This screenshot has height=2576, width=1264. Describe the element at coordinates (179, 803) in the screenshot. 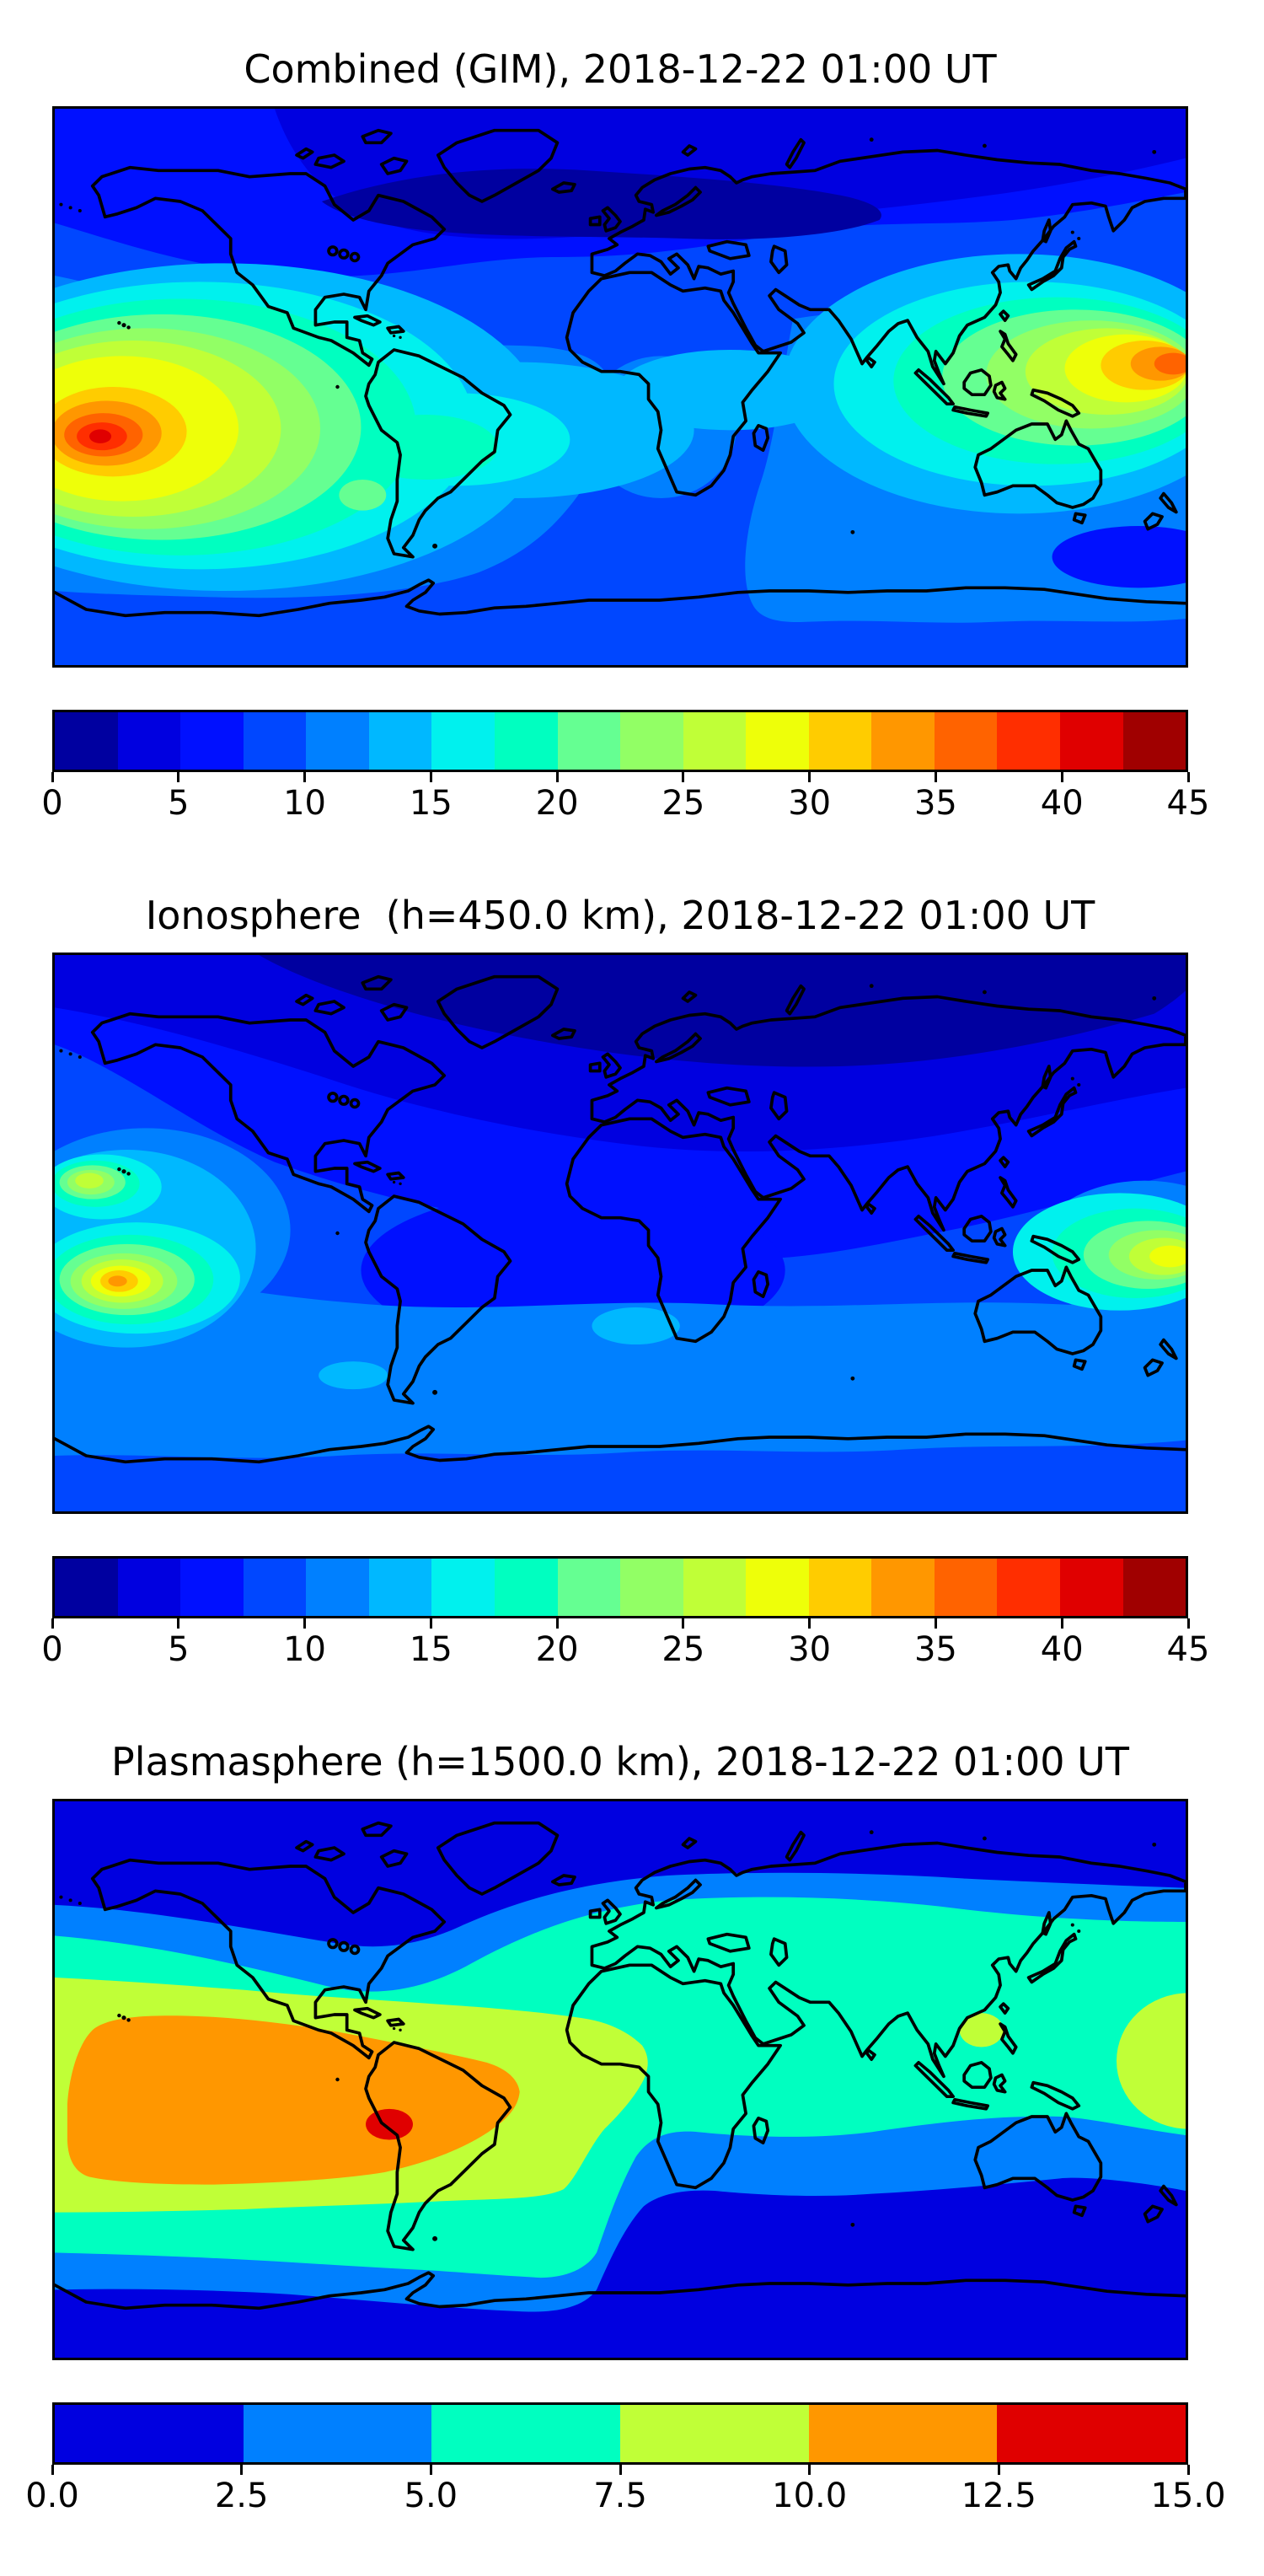

I see `colorbar-tick-label: 5` at that location.